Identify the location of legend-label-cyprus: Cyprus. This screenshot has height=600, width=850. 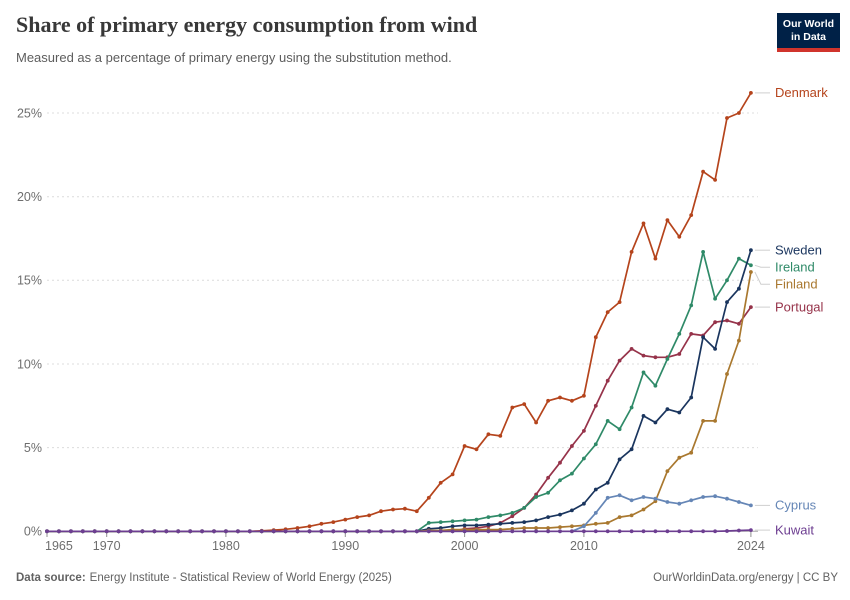
(796, 505).